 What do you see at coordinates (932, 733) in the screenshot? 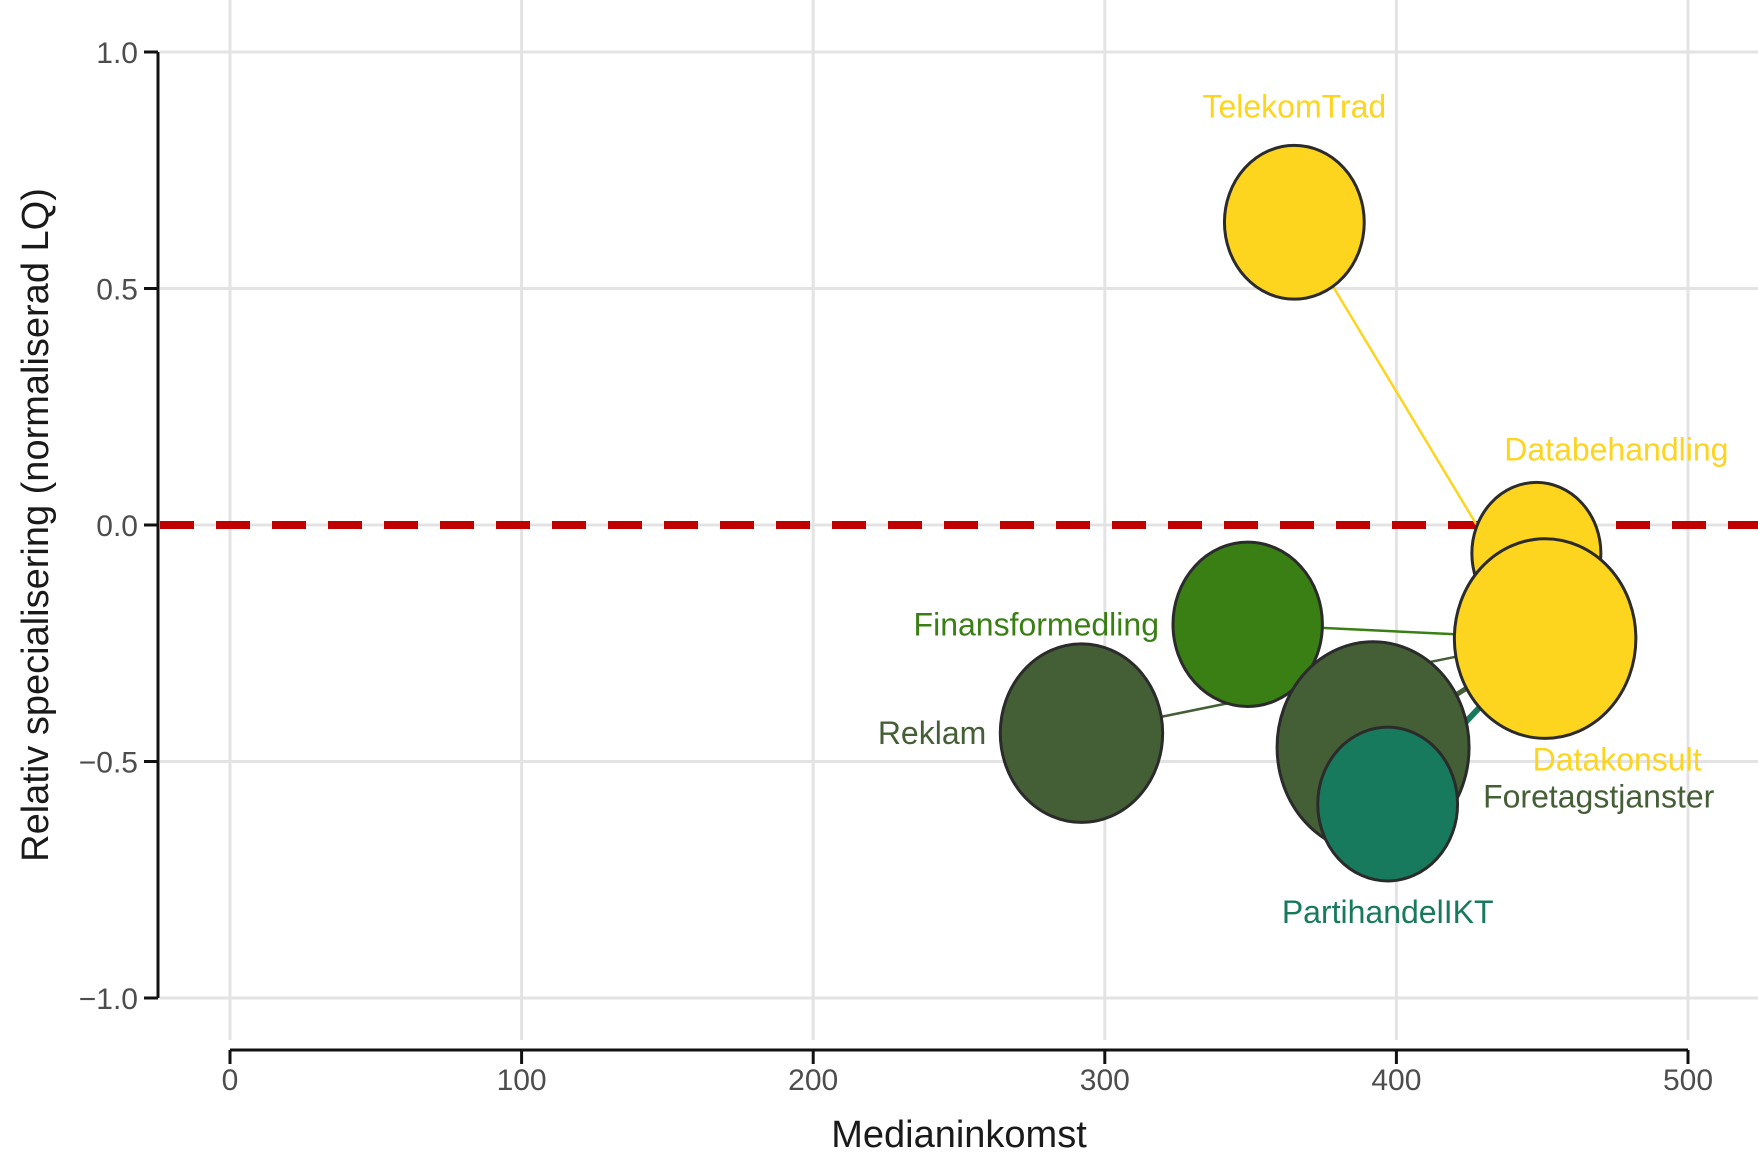
I see `point-label-reklam: Reklam` at bounding box center [932, 733].